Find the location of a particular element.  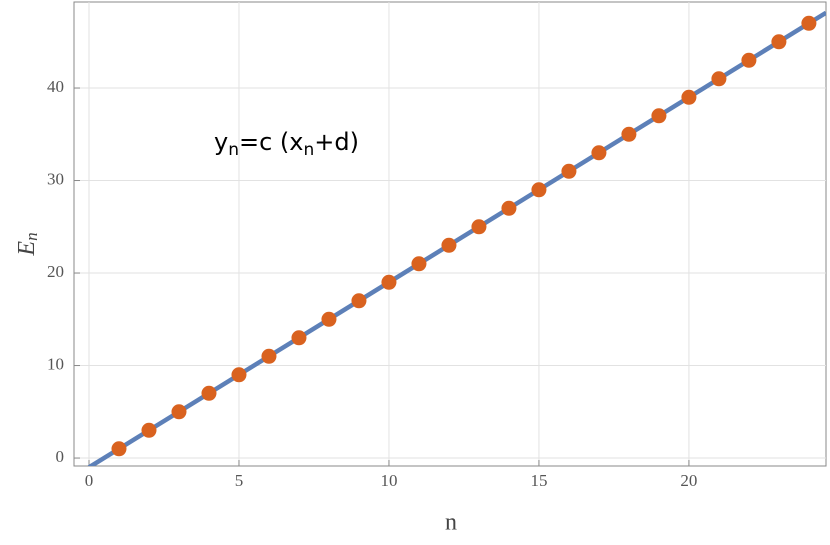

y-label-main: E is located at coordinates (27, 249).